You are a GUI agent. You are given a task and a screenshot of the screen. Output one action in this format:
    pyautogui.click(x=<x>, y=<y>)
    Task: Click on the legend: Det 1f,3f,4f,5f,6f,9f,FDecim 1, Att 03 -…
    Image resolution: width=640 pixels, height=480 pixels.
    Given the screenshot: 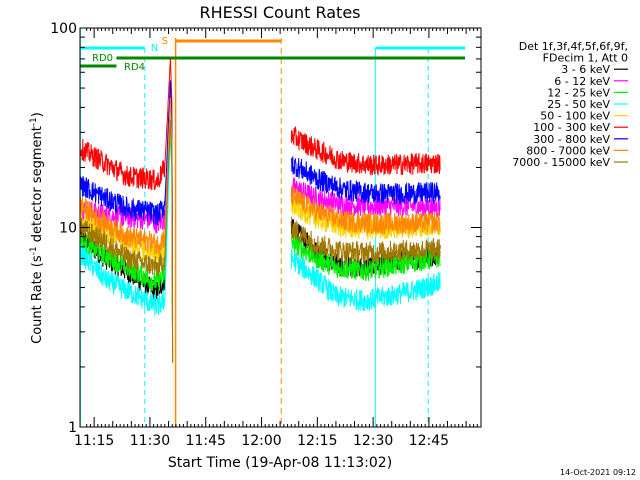 What is the action you would take?
    pyautogui.click(x=570, y=104)
    